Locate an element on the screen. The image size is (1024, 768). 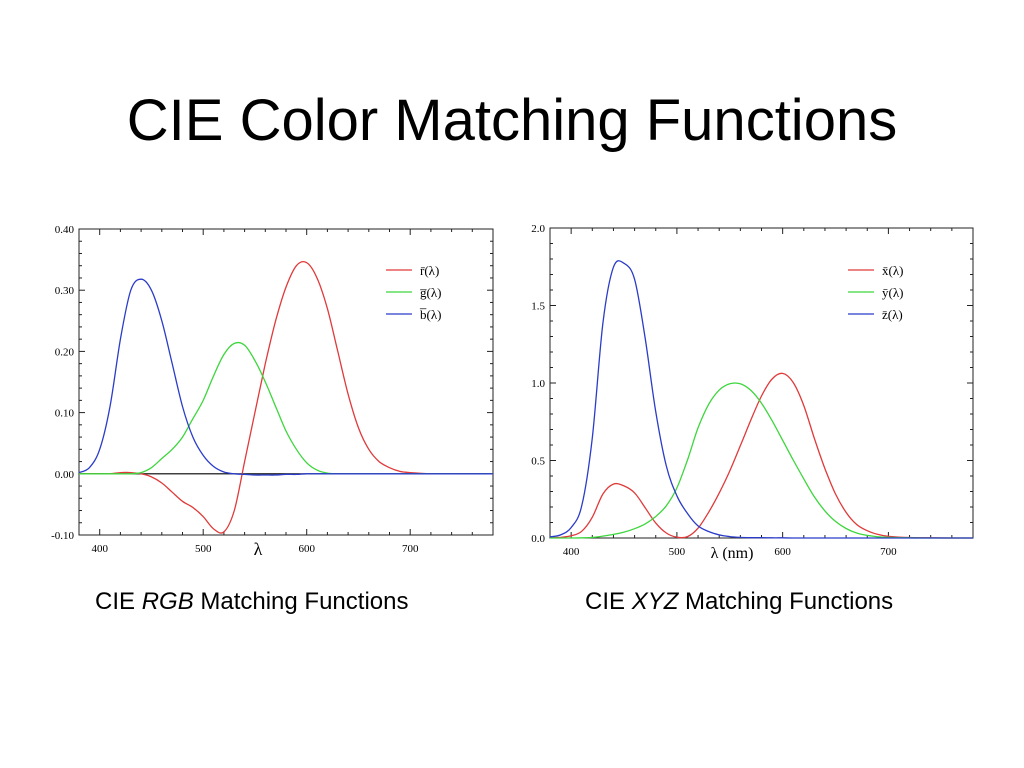
rgb-ytick-label: 0.30 is located at coordinates (65, 291).